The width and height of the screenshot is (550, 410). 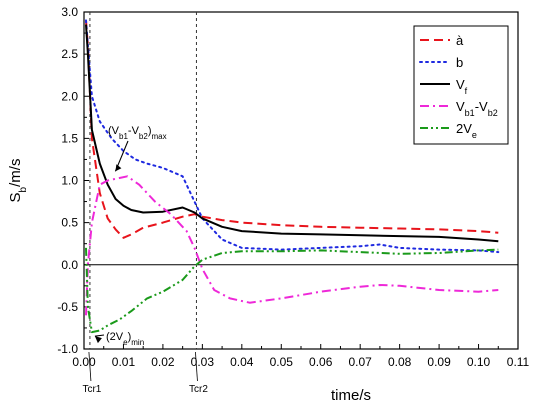 I want to click on legend: àb Vf Vb1-Vb2 2Ve, so click(x=461, y=85).